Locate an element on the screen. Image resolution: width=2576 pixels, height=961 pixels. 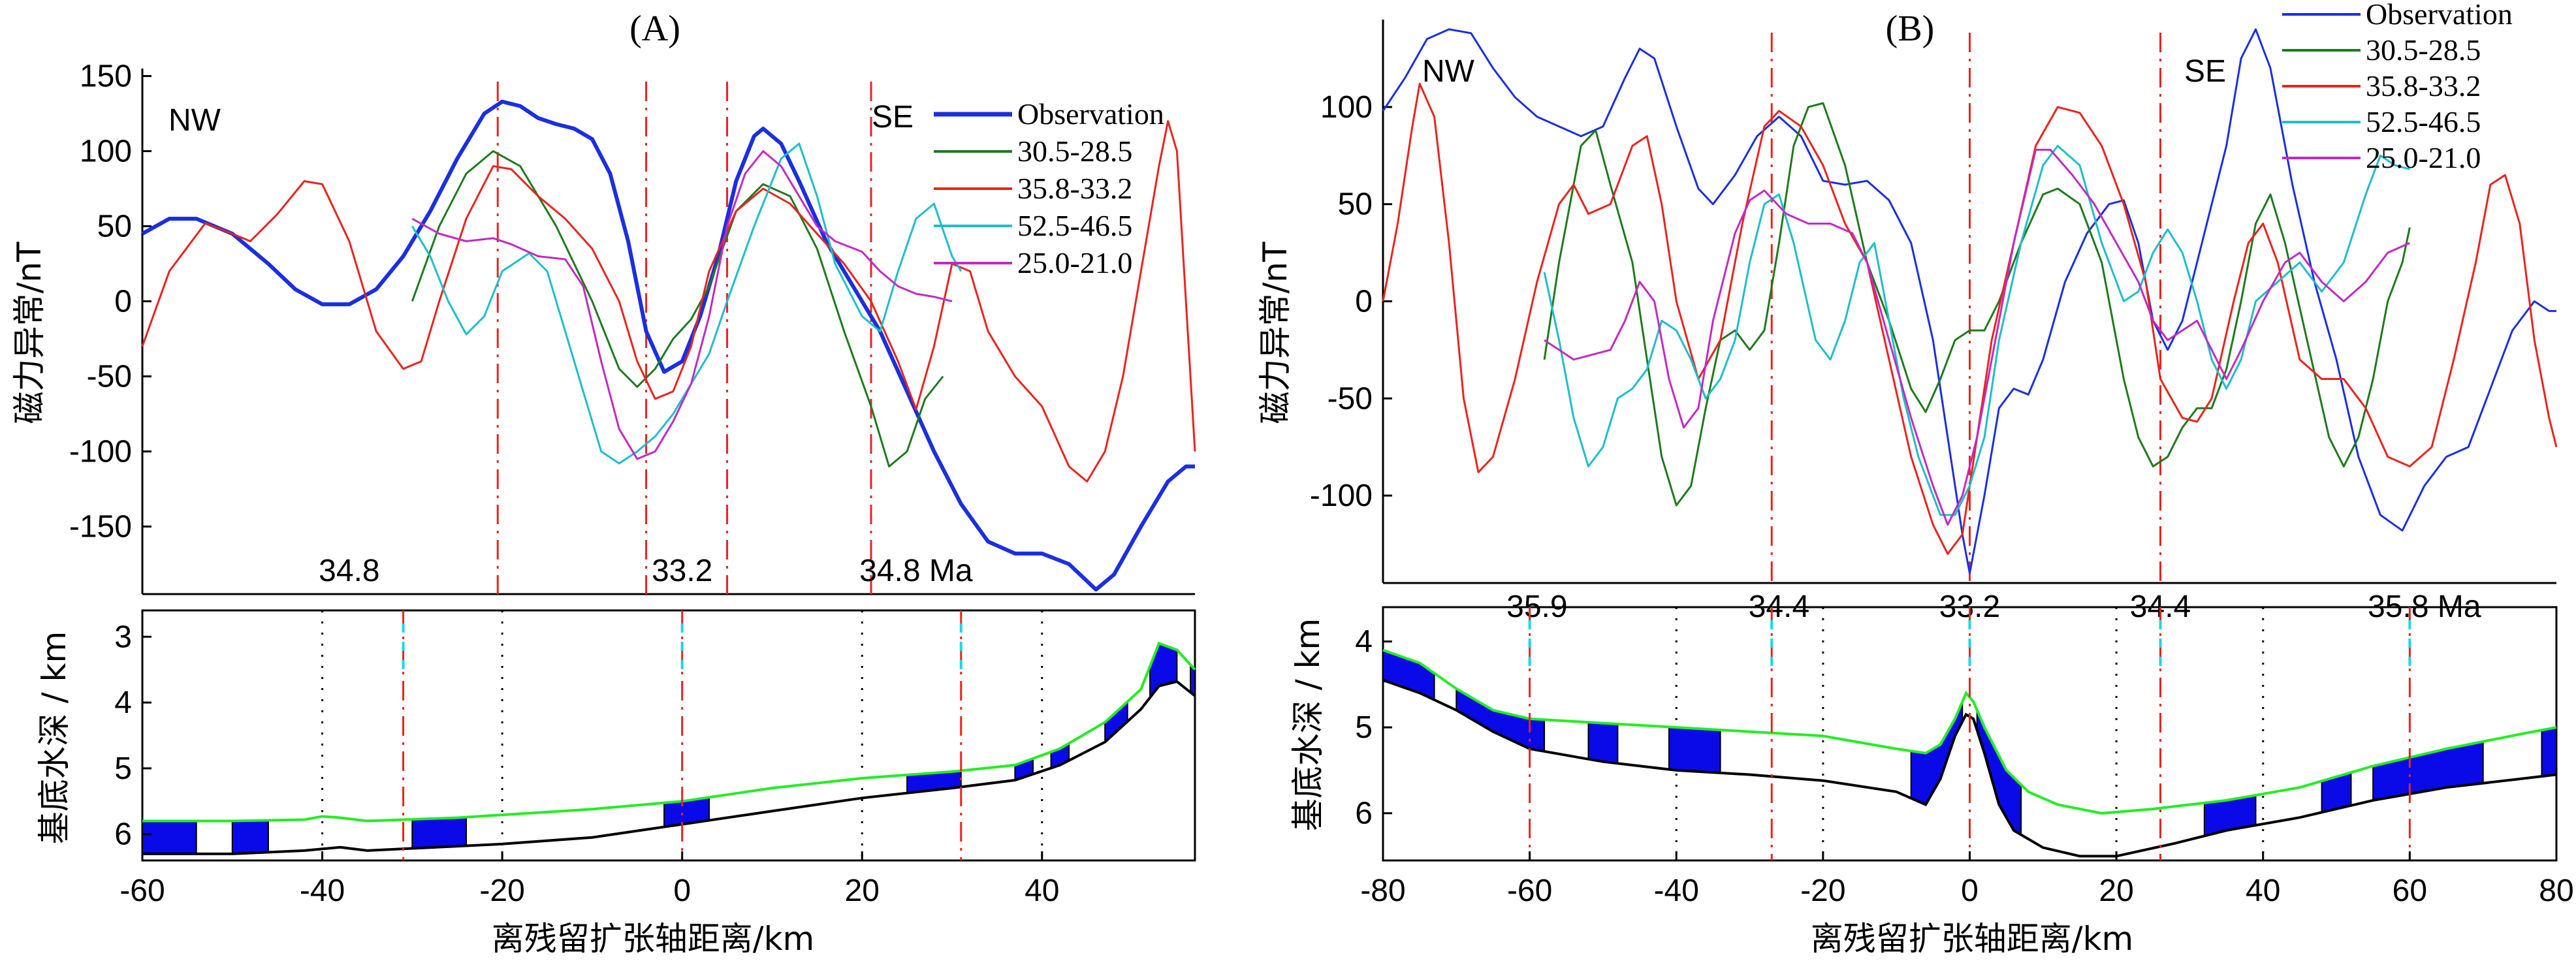
bottom-axes-frame is located at coordinates (668, 735).